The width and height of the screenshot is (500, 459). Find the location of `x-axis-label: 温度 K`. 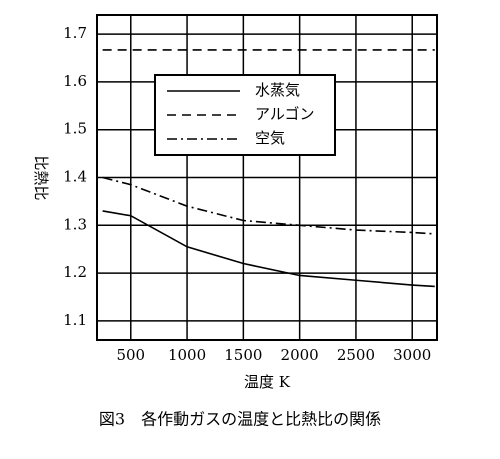

x-axis-label: 温度 K is located at coordinates (267, 382).